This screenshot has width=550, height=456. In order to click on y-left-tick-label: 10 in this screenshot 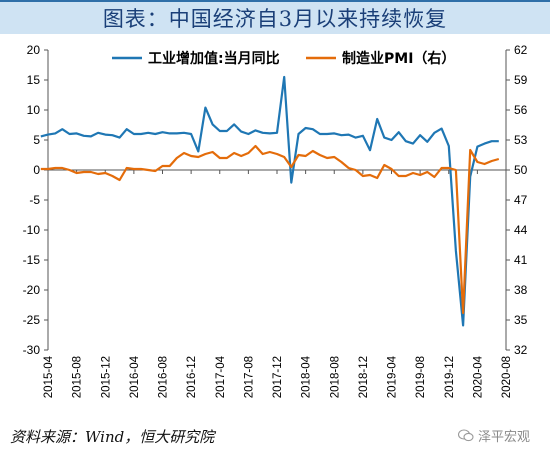, I will do `click(34, 110)`.